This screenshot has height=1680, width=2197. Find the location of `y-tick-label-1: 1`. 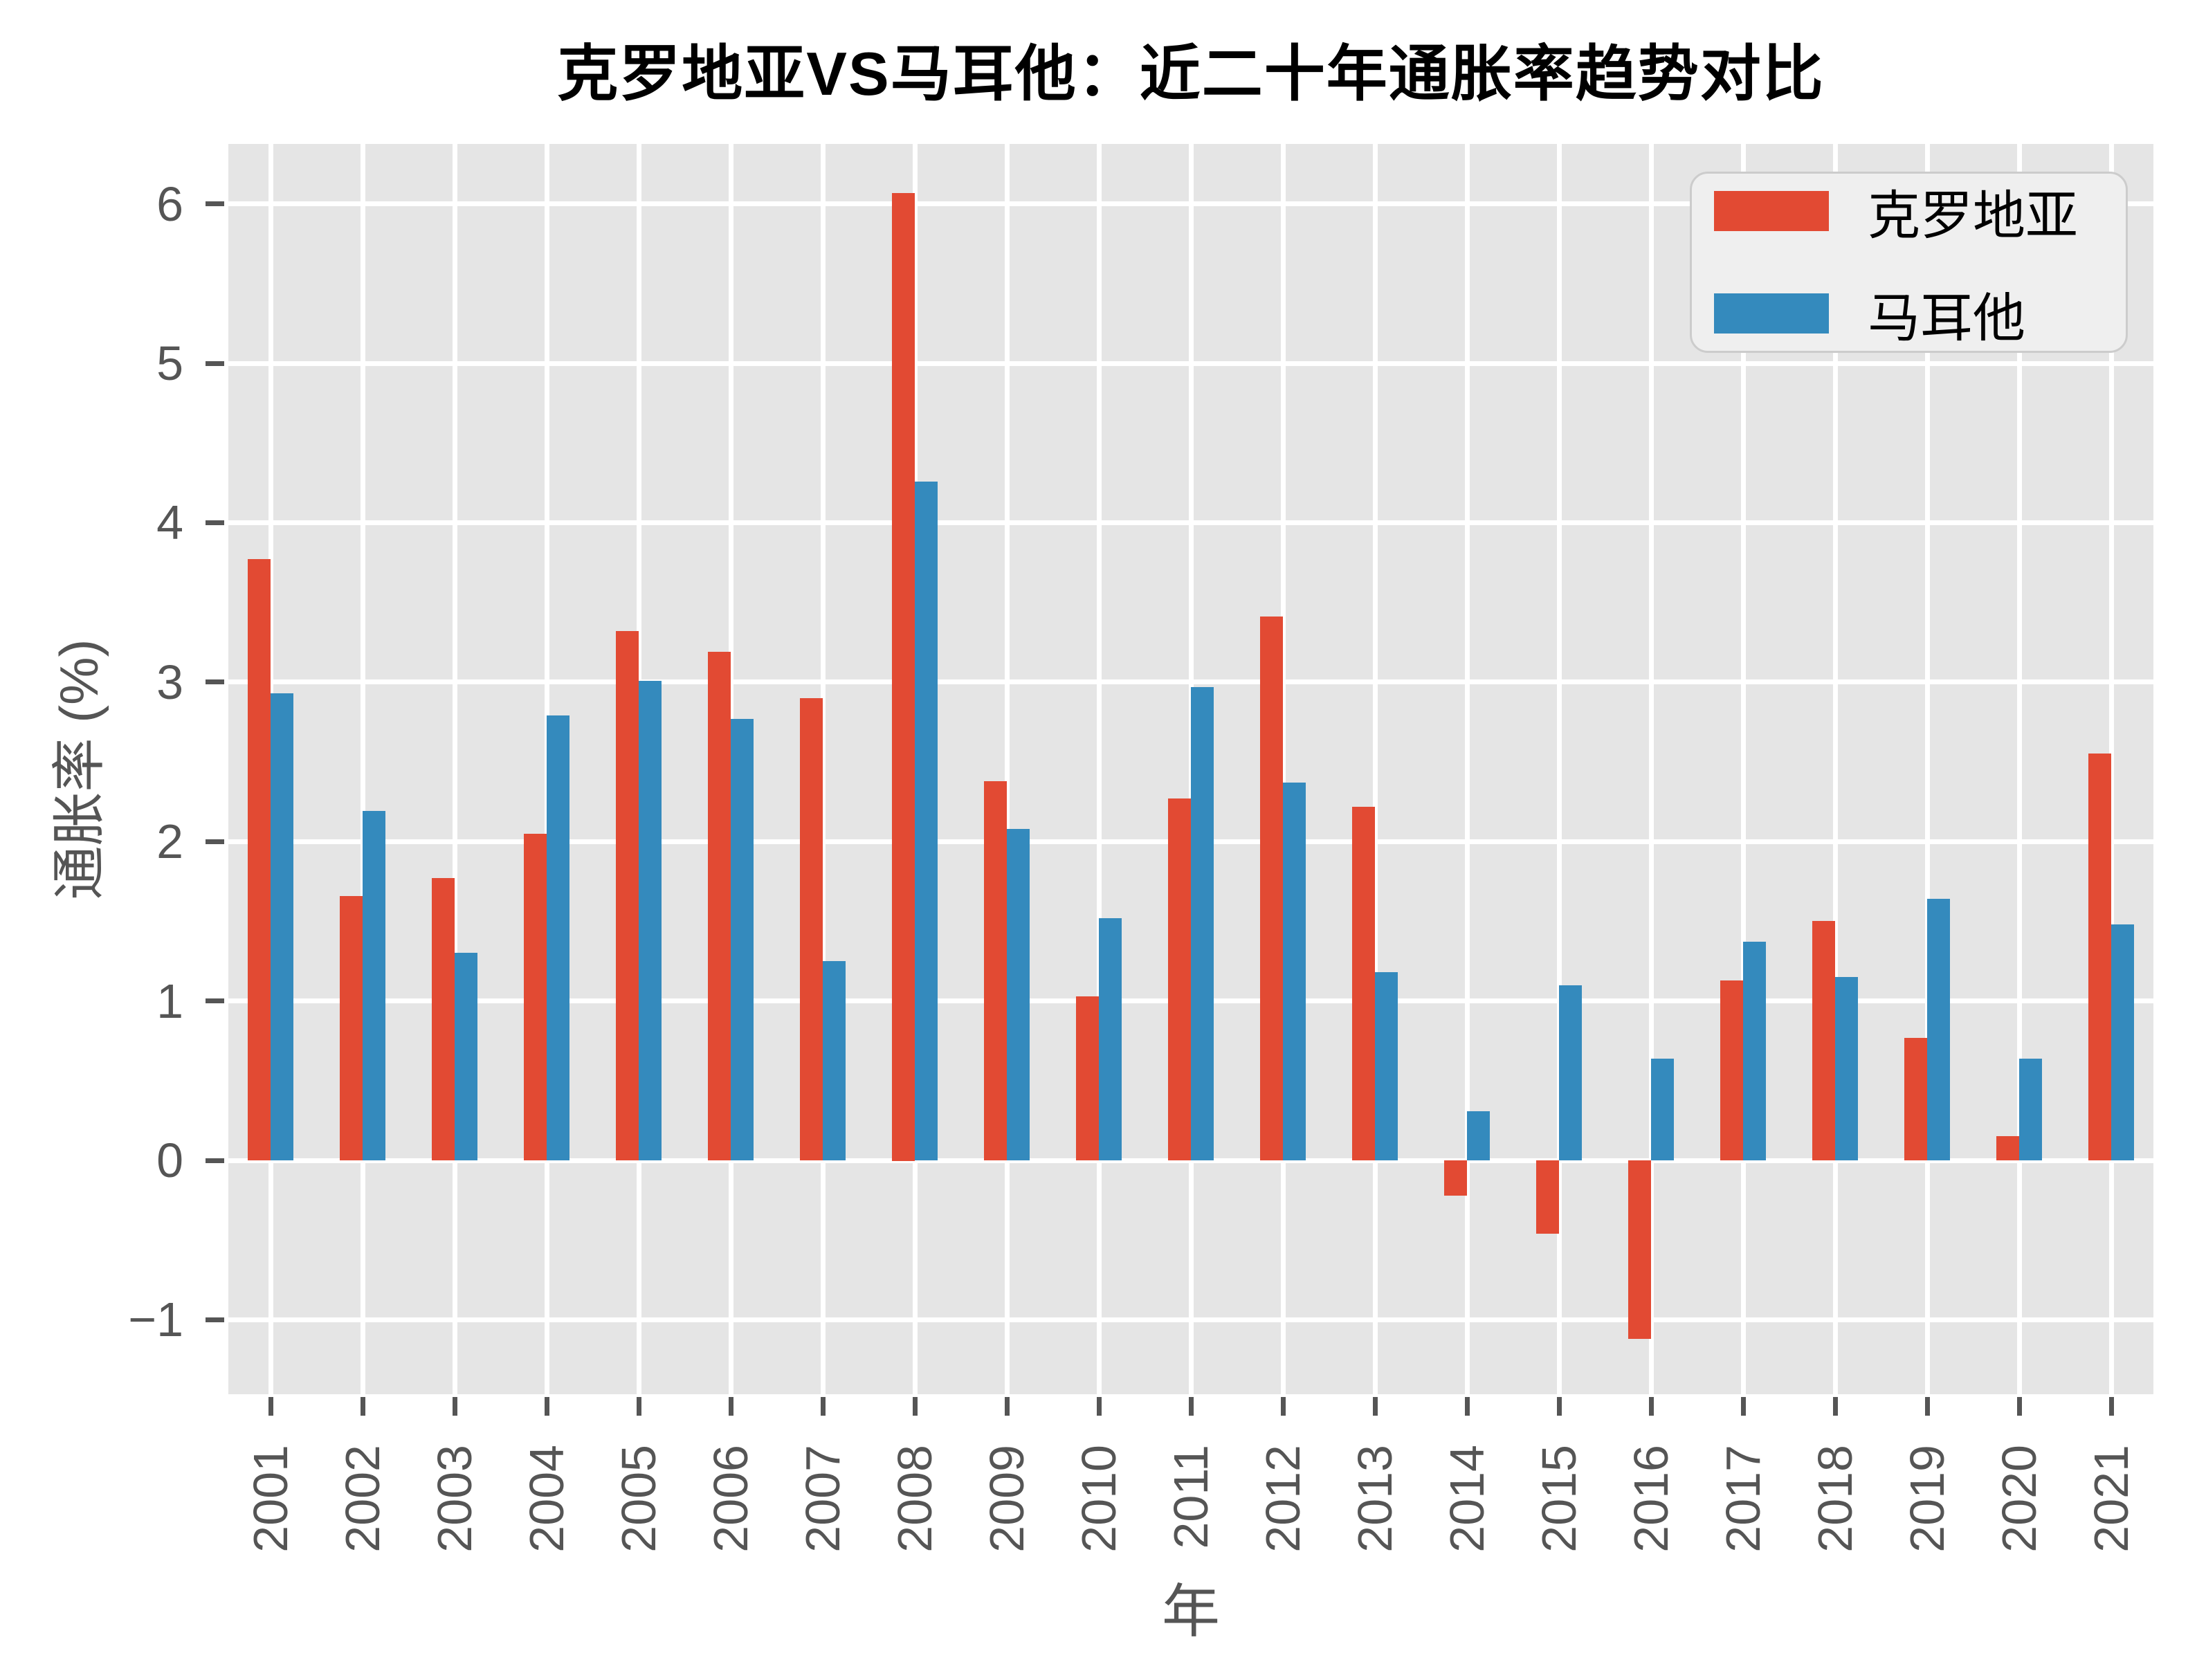

y-tick-label-1: 1 is located at coordinates (170, 1001).